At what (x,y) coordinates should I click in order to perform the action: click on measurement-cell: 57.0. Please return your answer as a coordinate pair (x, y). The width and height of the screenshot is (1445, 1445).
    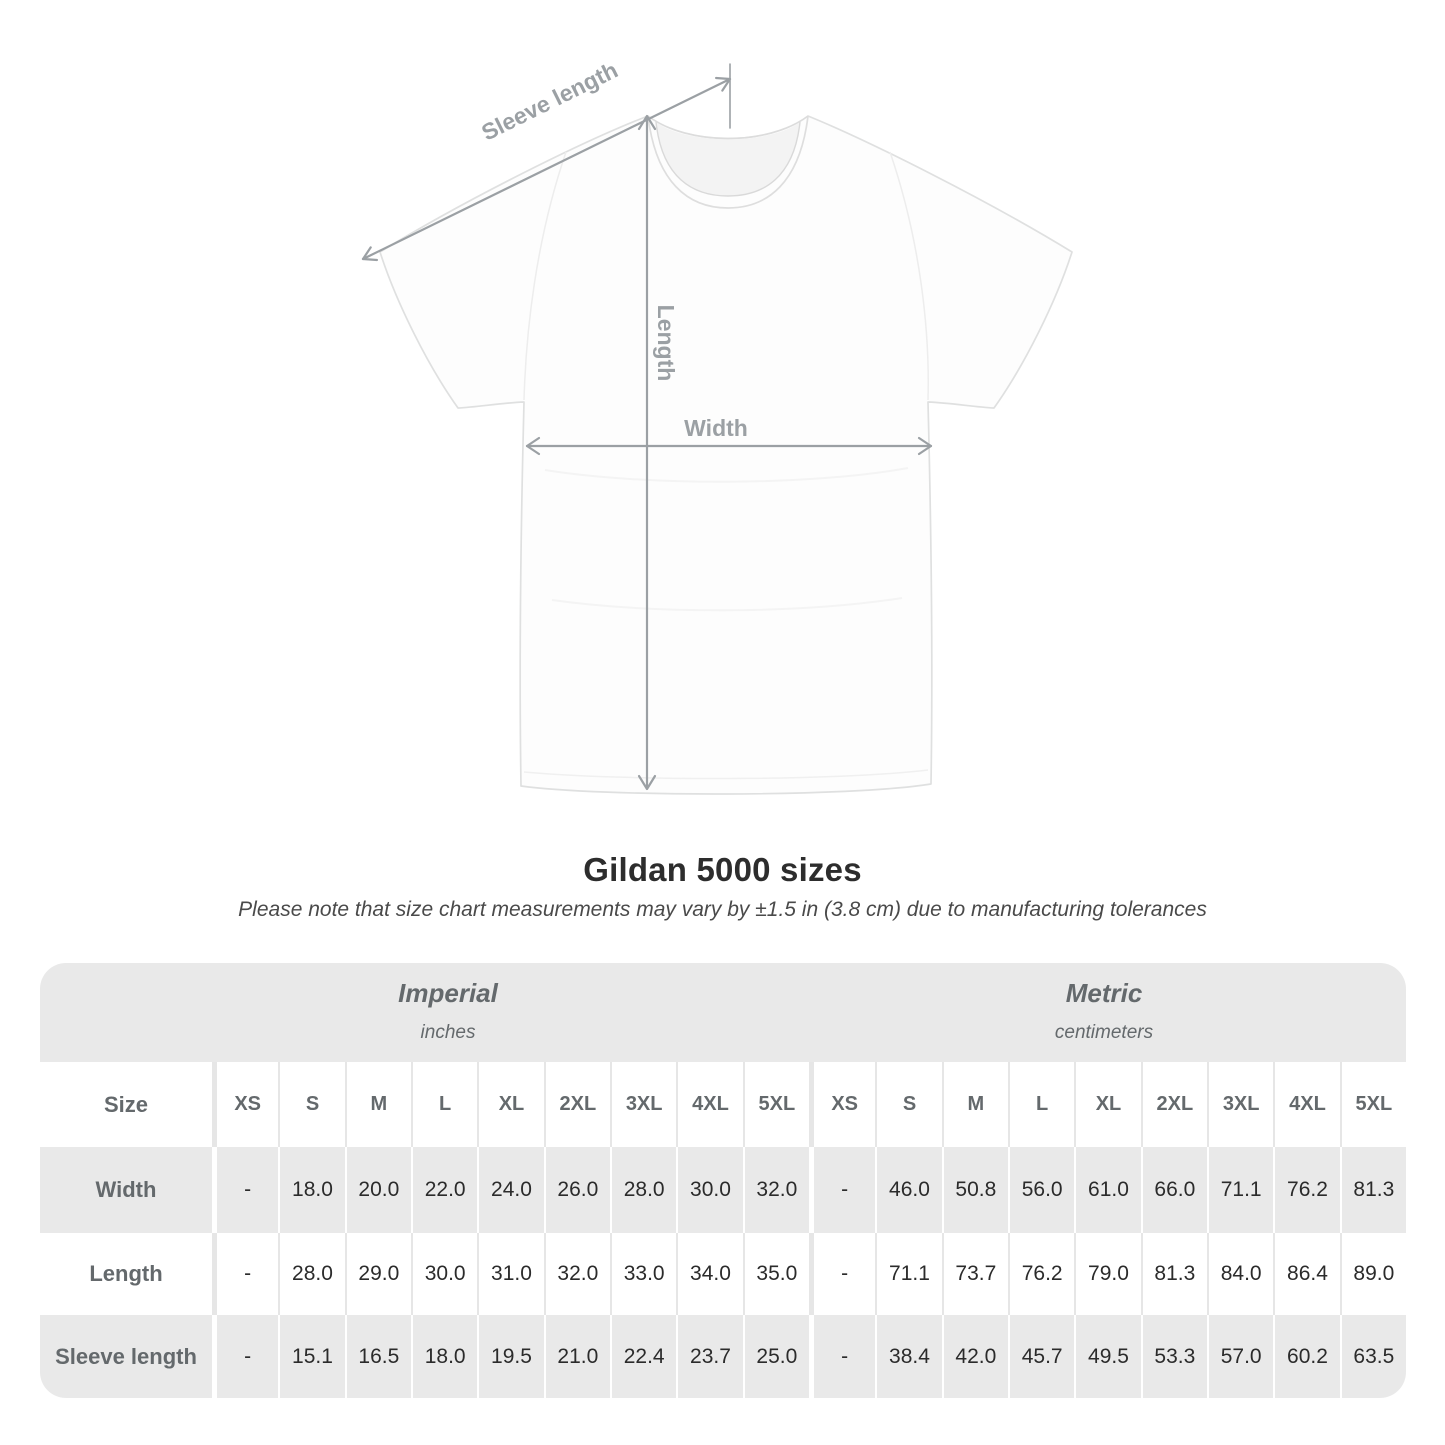
    Looking at the image, I should click on (1240, 1356).